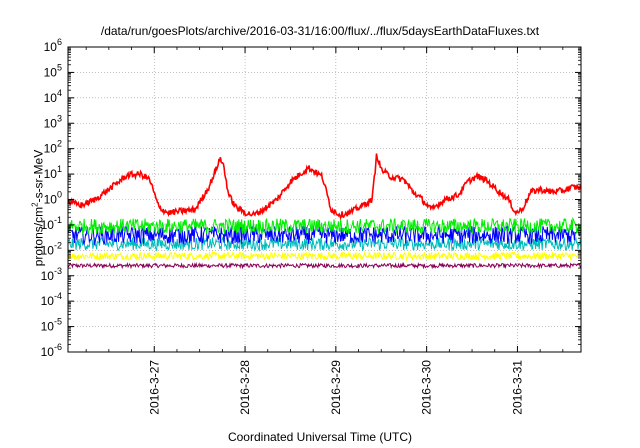 The height and width of the screenshot is (448, 640). What do you see at coordinates (53, 147) in the screenshot?
I see `y-tick-label: 10²` at bounding box center [53, 147].